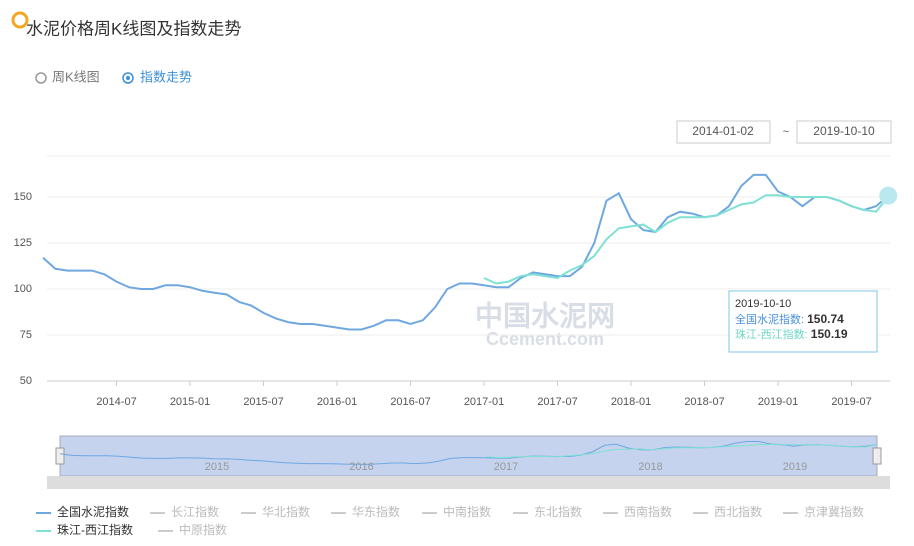 Image resolution: width=914 pixels, height=546 pixels. I want to click on x-tick-label: 2018-01, so click(631, 402).